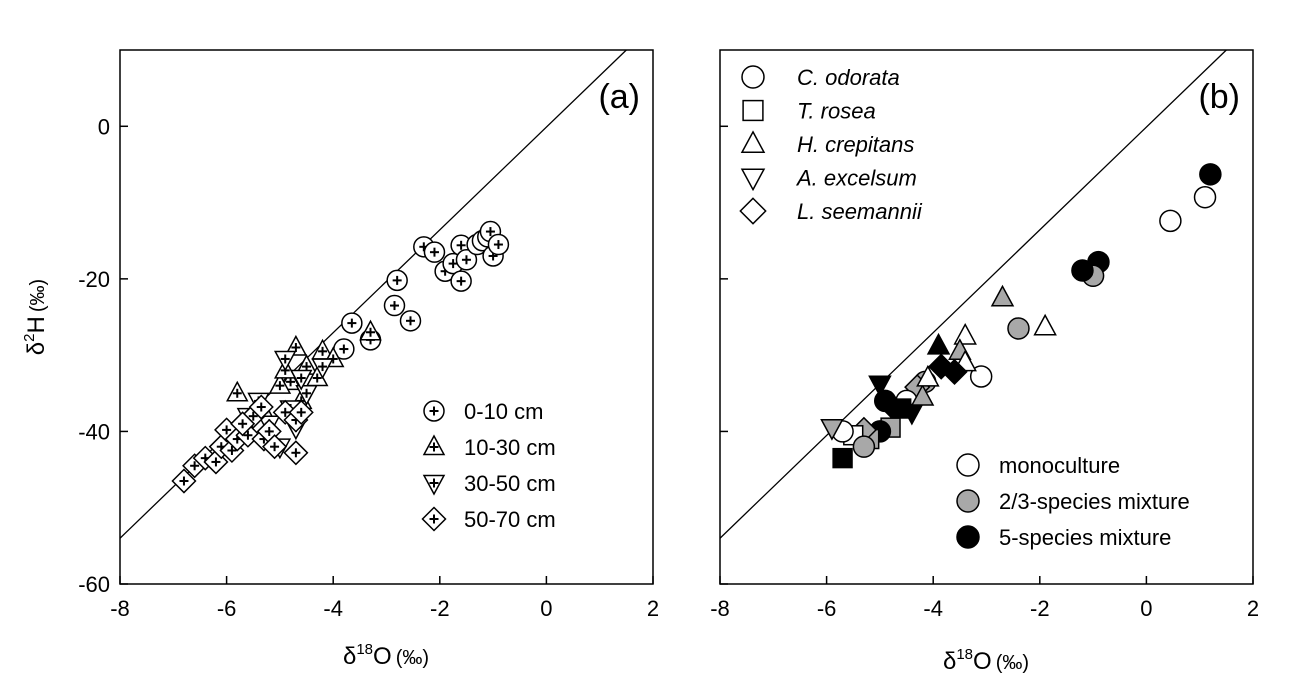 The image size is (1315, 687). What do you see at coordinates (842, 458) in the screenshot?
I see `panel-b-point-square` at bounding box center [842, 458].